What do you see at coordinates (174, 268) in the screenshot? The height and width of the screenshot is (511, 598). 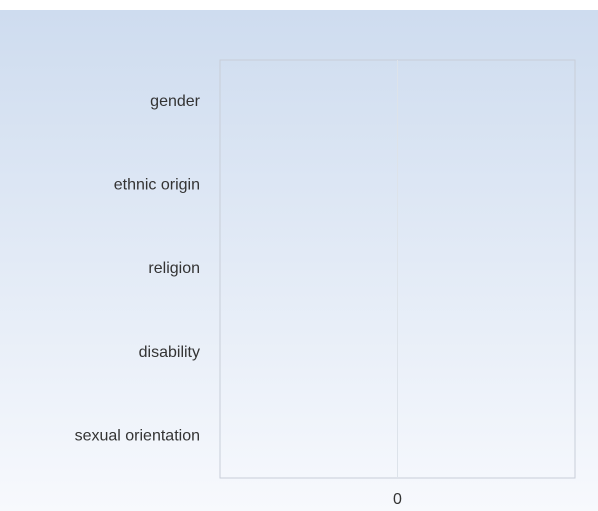 I see `y-tick-label: religion` at bounding box center [174, 268].